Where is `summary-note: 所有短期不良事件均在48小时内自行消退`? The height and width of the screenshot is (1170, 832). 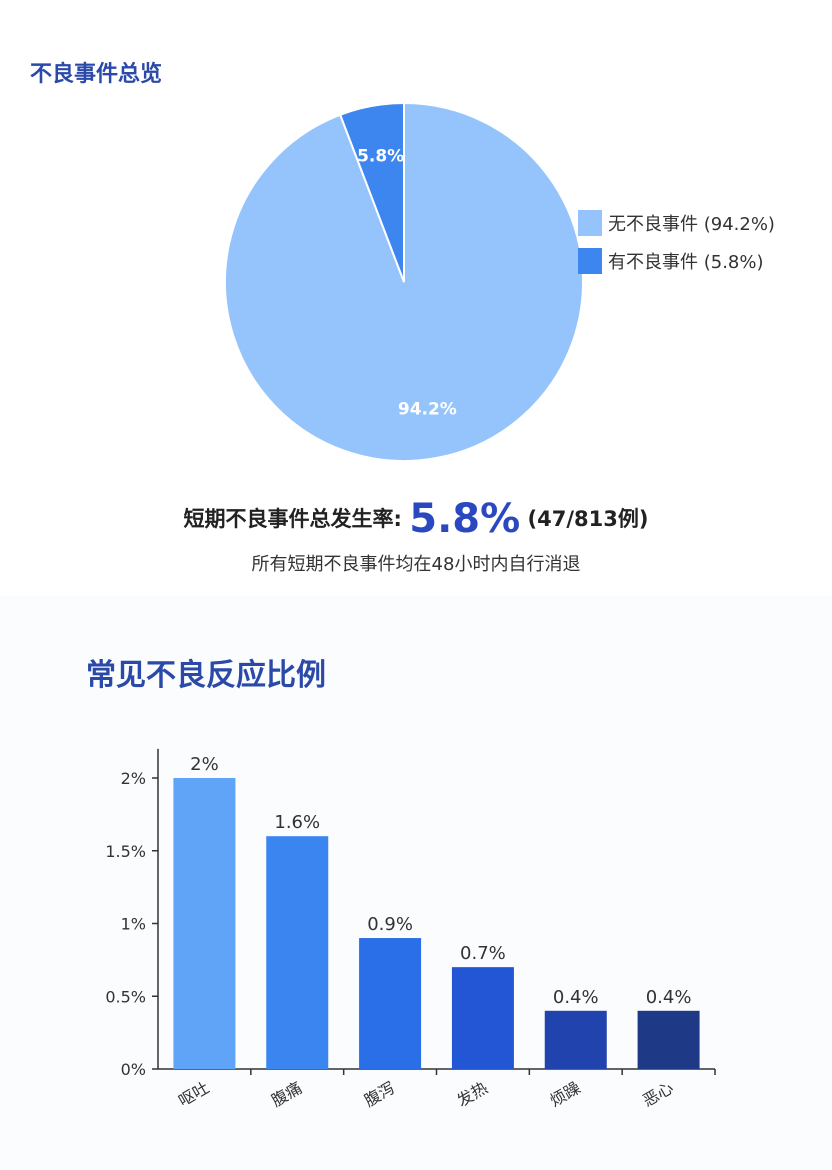 summary-note: 所有短期不良事件均在48小时内自行消退 is located at coordinates (416, 564).